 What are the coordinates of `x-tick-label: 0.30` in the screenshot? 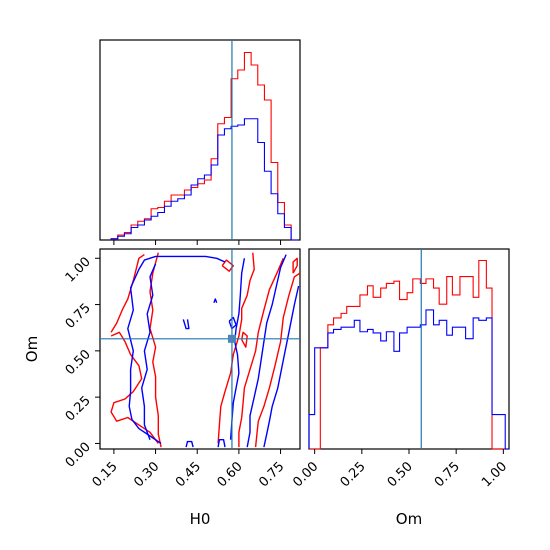 It's located at (146, 474).